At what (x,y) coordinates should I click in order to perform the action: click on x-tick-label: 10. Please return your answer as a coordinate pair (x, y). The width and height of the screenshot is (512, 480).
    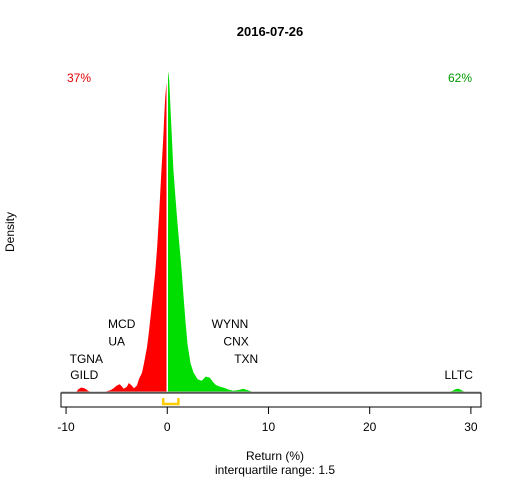
    Looking at the image, I should click on (269, 427).